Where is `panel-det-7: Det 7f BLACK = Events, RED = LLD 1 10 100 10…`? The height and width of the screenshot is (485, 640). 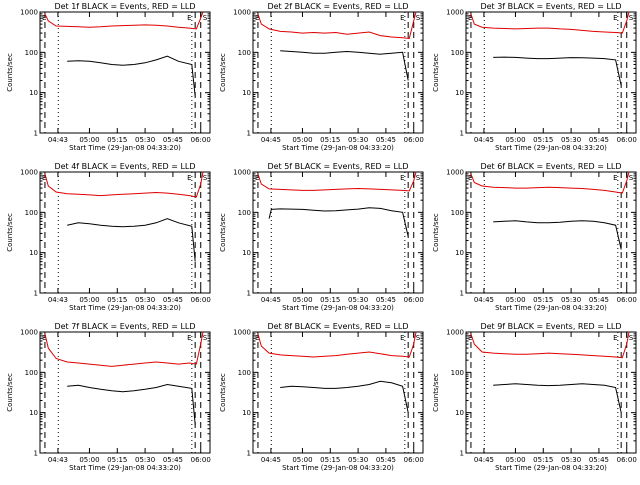 panel-det-7: Det 7f BLACK = Events, RED = LLD 1 10 100 10… is located at coordinates (108, 397).